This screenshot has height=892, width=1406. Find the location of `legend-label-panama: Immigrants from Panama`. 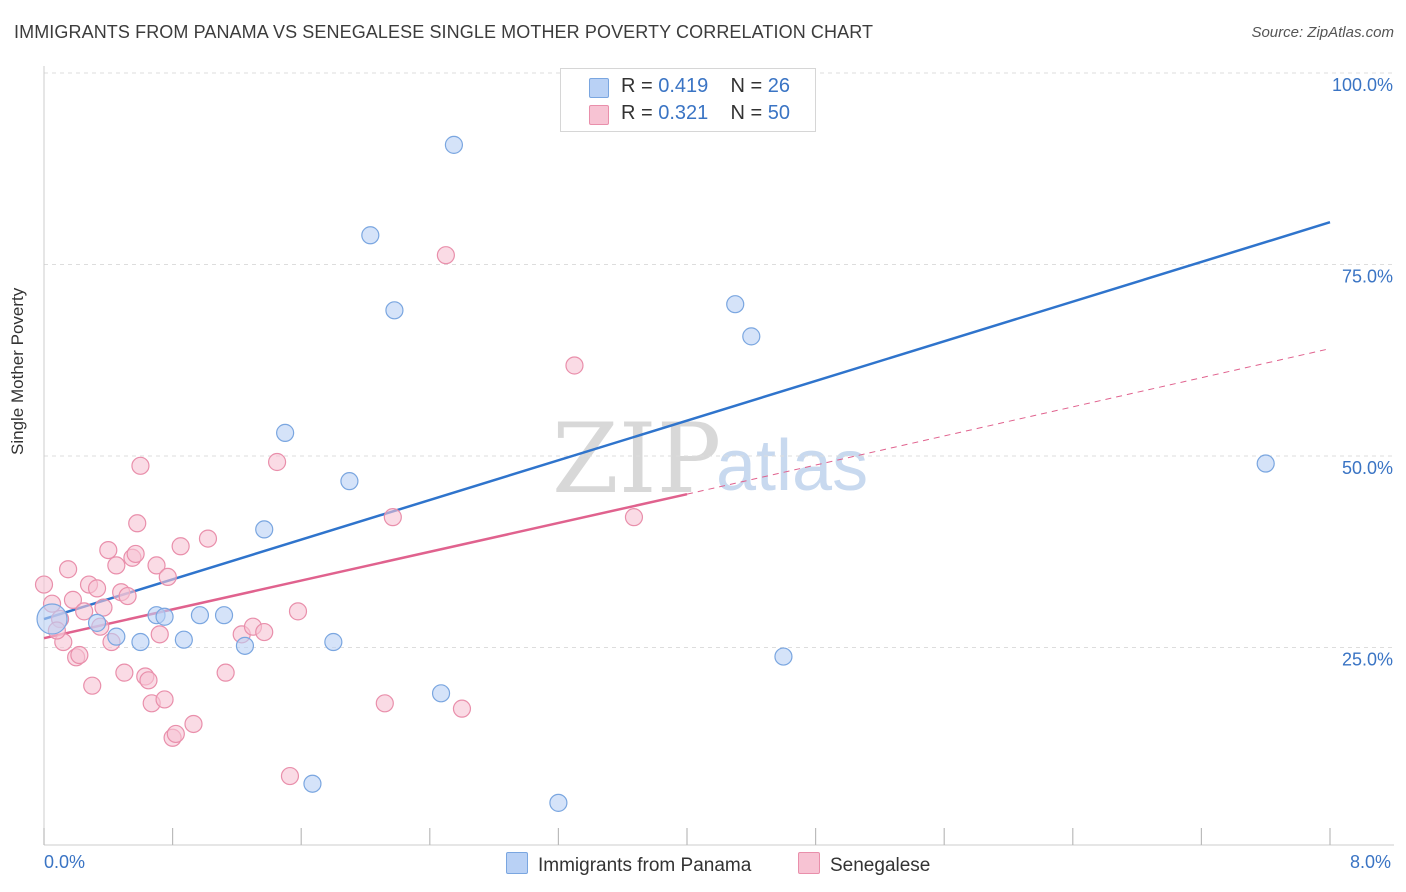

legend-label-panama: Immigrants from Panama is located at coordinates (645, 865).